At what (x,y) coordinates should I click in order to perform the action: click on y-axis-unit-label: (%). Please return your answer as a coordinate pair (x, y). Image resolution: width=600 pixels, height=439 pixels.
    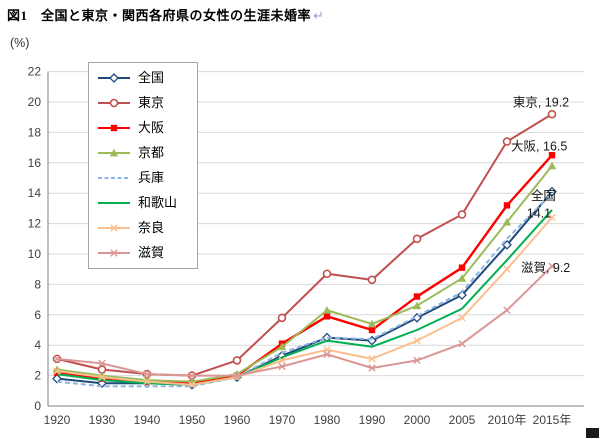
    Looking at the image, I should click on (20, 43).